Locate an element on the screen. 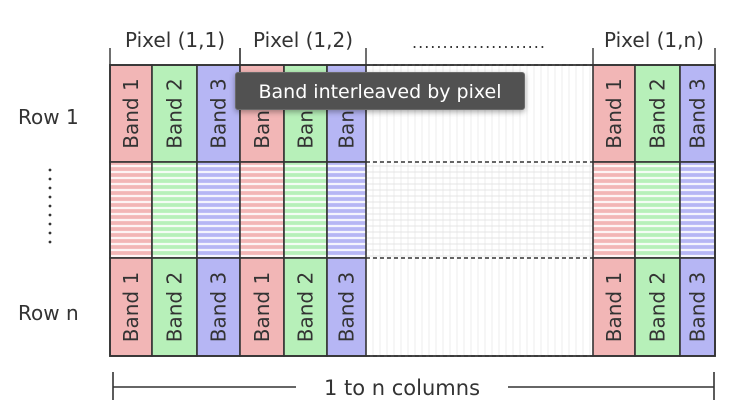  columns-label: 1 to n columns is located at coordinates (402, 388).